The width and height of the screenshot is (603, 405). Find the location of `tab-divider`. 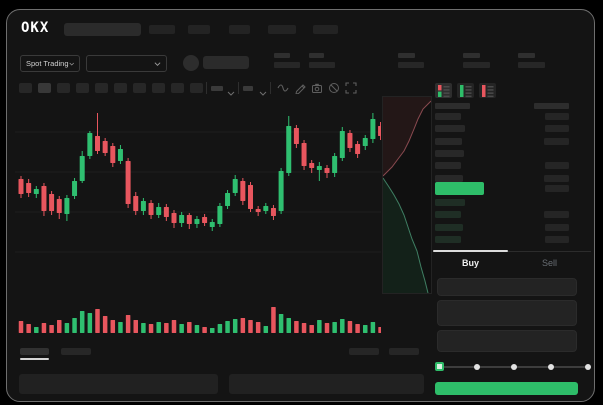

tab-divider is located at coordinates (512, 251).